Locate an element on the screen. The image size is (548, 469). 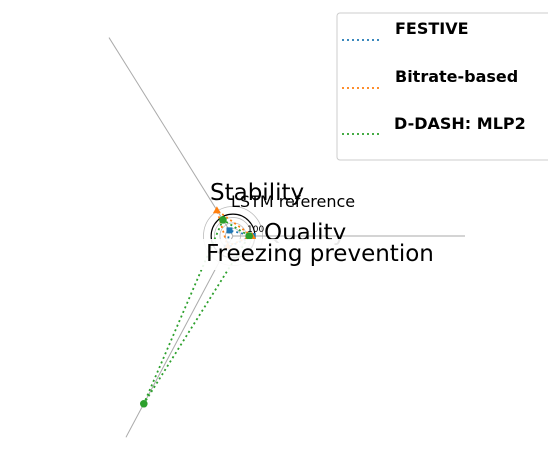
tick-label: 100 is located at coordinates (255, 230).